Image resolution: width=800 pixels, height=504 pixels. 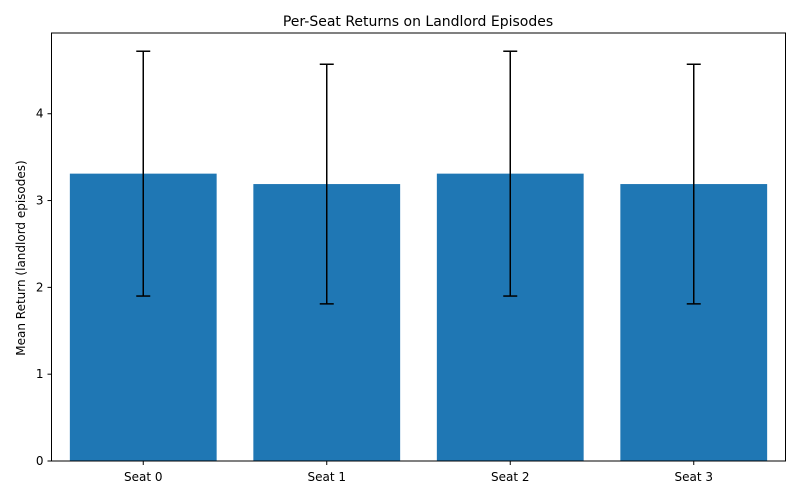 I want to click on x-tick-label-2: Seat 2, so click(x=510, y=477).